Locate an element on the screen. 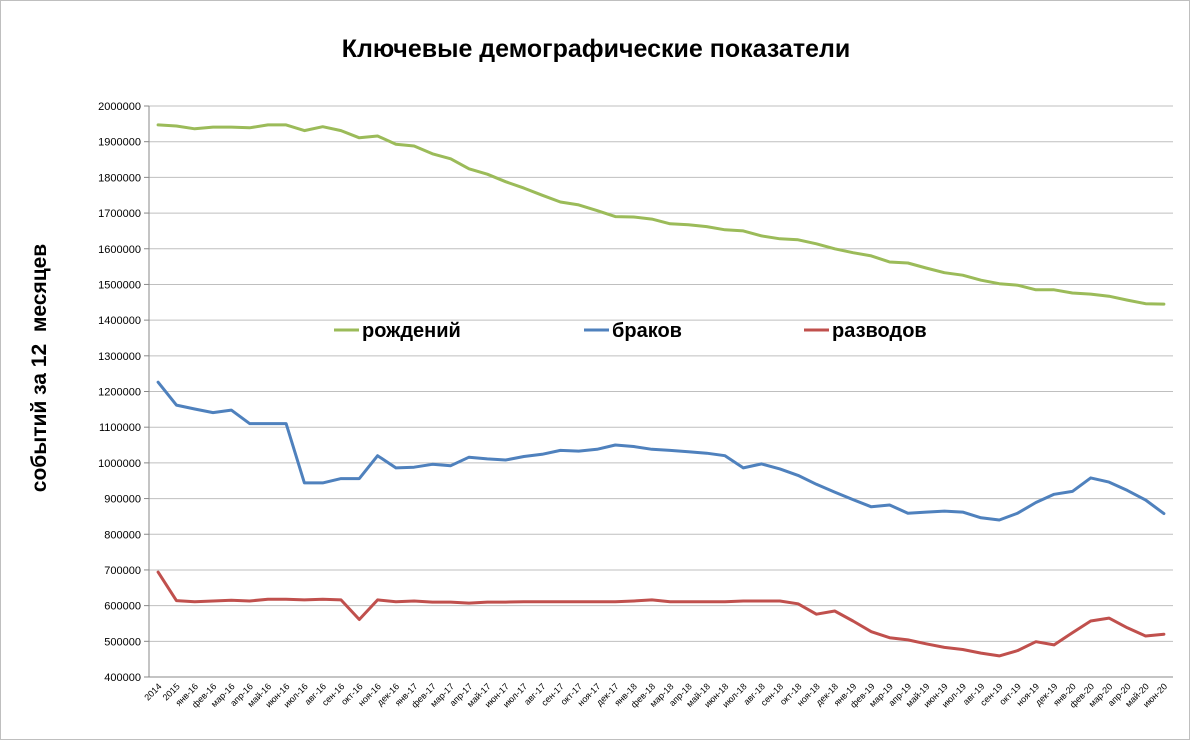 The height and width of the screenshot is (742, 1202). y-tick-label: 1100000 is located at coordinates (120, 428).